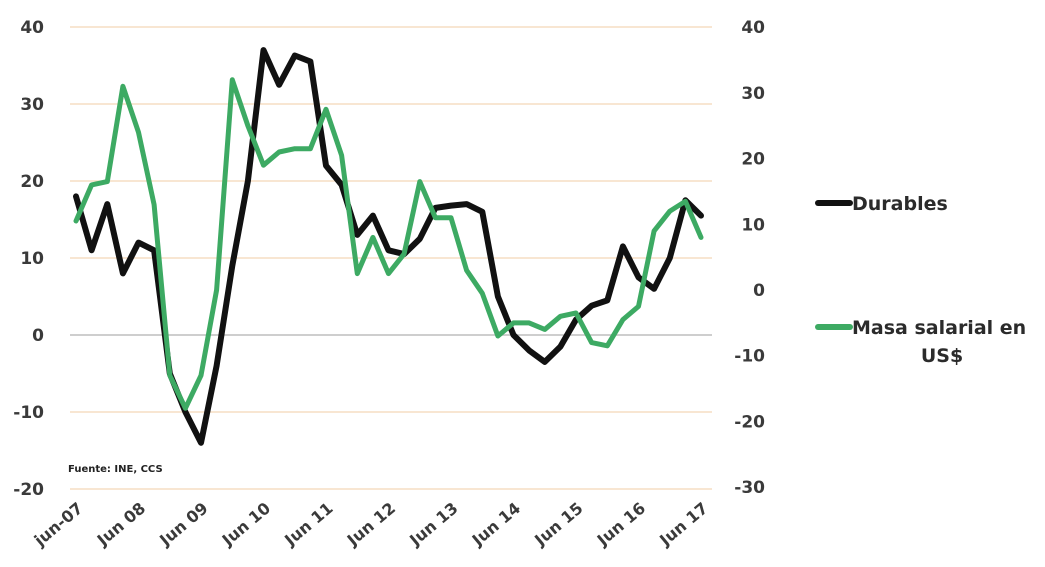 The image size is (1045, 567). Describe the element at coordinates (558, 525) in the screenshot. I see `x-tick-label: Jun 15` at that location.